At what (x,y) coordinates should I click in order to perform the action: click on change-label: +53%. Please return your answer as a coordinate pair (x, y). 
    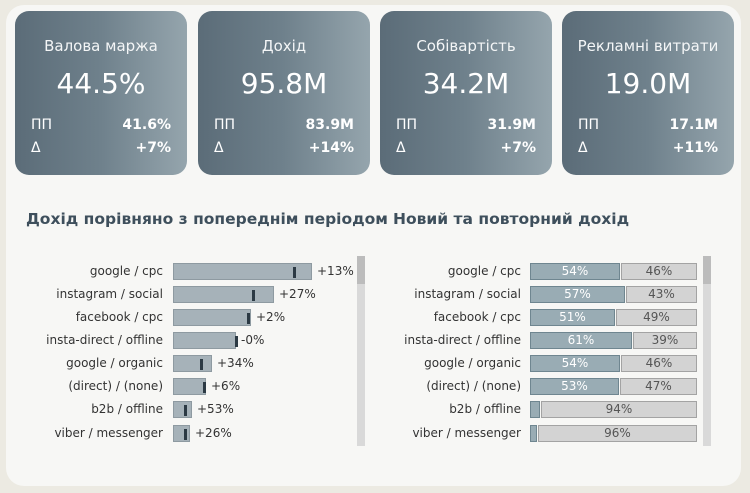
    Looking at the image, I should click on (215, 409).